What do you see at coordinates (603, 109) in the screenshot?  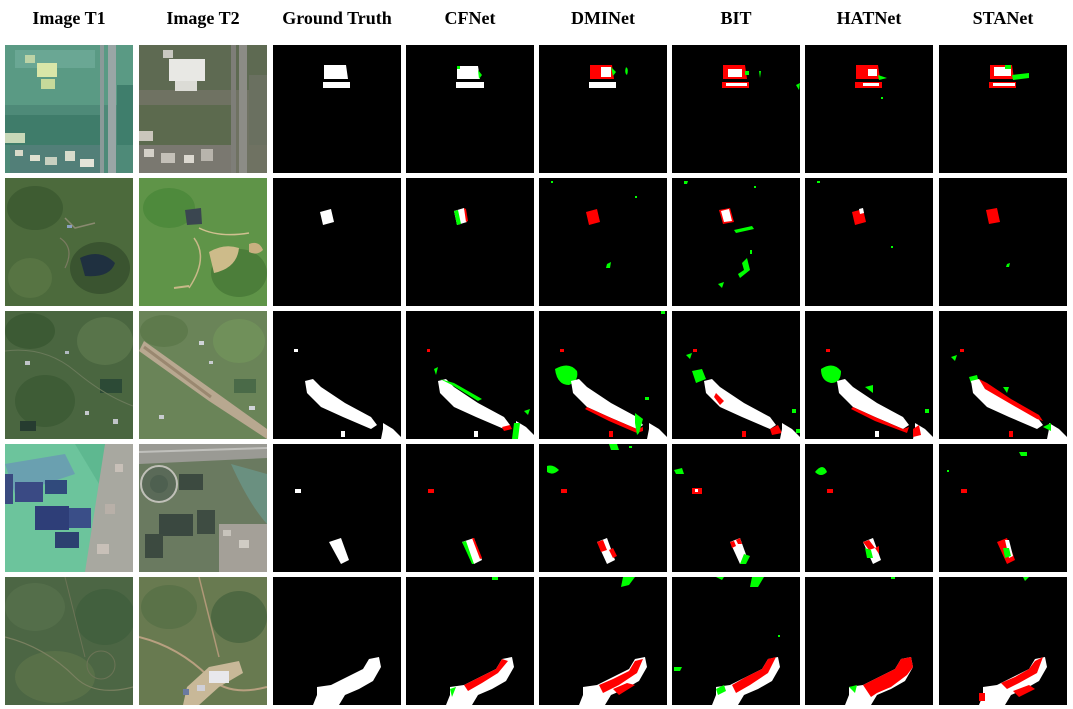 I see `row1-dminet` at bounding box center [603, 109].